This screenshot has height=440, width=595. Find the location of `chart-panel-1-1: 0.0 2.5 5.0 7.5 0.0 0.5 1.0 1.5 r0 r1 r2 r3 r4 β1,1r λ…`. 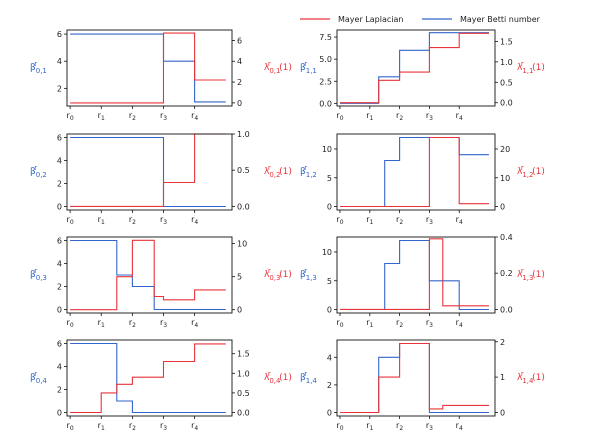

chart-panel-1-1: 0.0 2.5 5.0 7.5 0.0 0.5 1.0 1.5 r0 r1 r2 r3 r4 β1,1r λ… is located at coordinates (422, 75).